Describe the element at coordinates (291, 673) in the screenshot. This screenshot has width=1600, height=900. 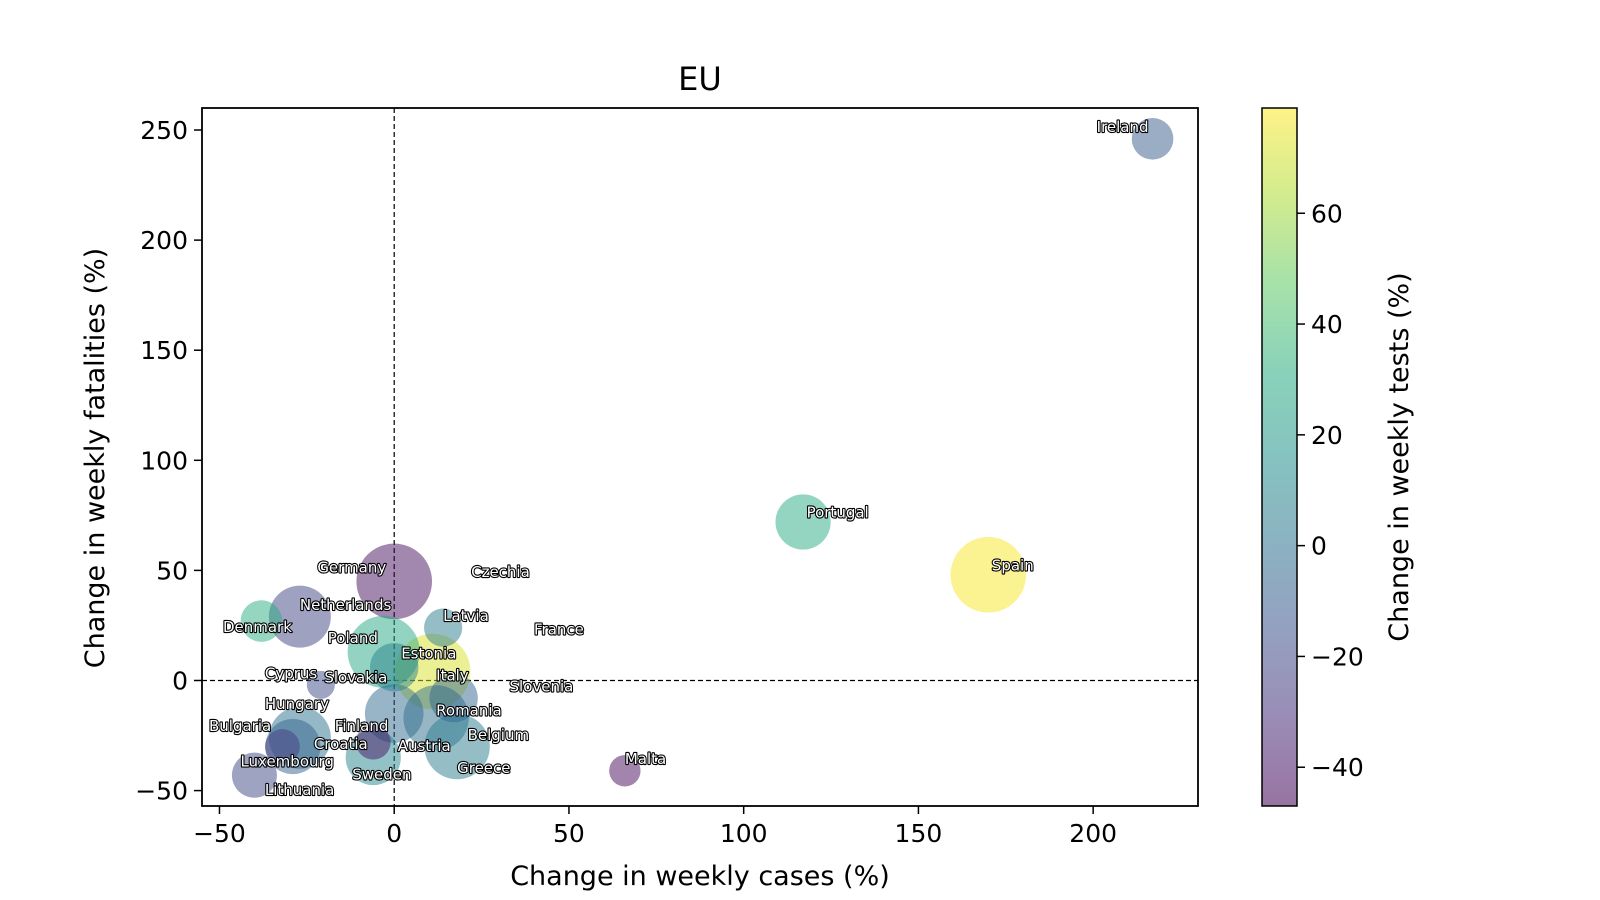
I see `point-label-cyprus: Cyprus` at that location.